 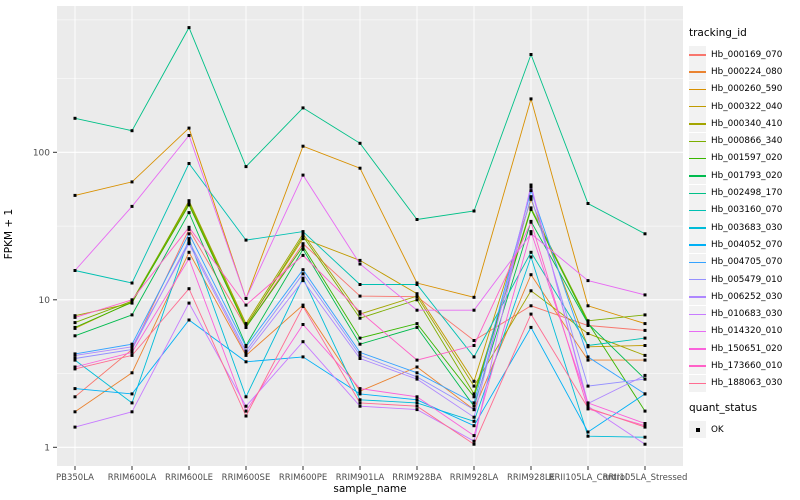 What do you see at coordinates (744, 314) in the screenshot?
I see `legend-item-Hb_010683_030: Hb_010683_030` at bounding box center [744, 314].